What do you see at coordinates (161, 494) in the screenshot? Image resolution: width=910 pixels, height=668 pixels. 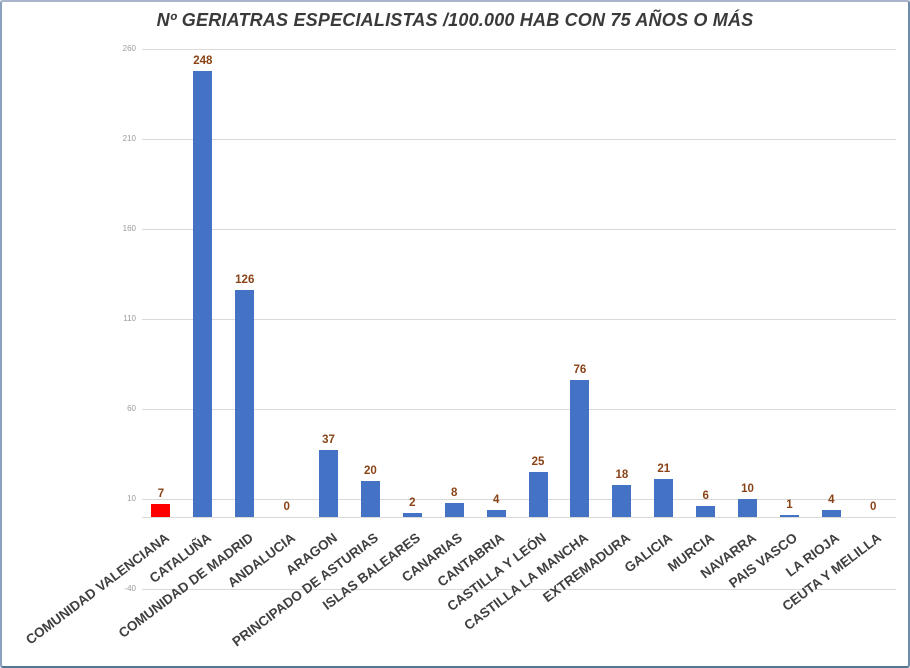 I see `bar-value-label: 7` at bounding box center [161, 494].